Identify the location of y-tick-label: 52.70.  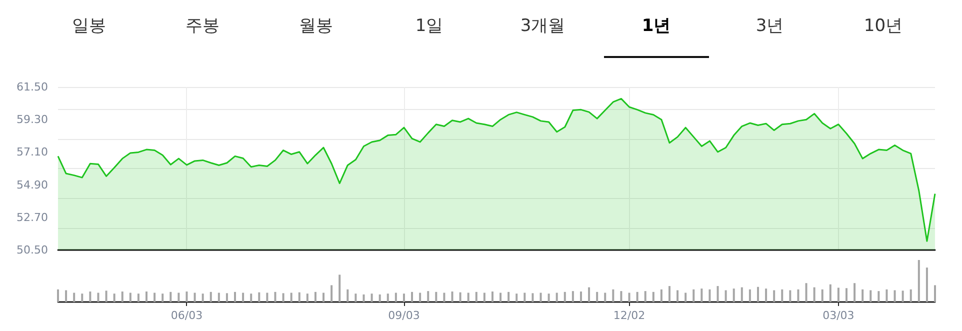
(32, 217).